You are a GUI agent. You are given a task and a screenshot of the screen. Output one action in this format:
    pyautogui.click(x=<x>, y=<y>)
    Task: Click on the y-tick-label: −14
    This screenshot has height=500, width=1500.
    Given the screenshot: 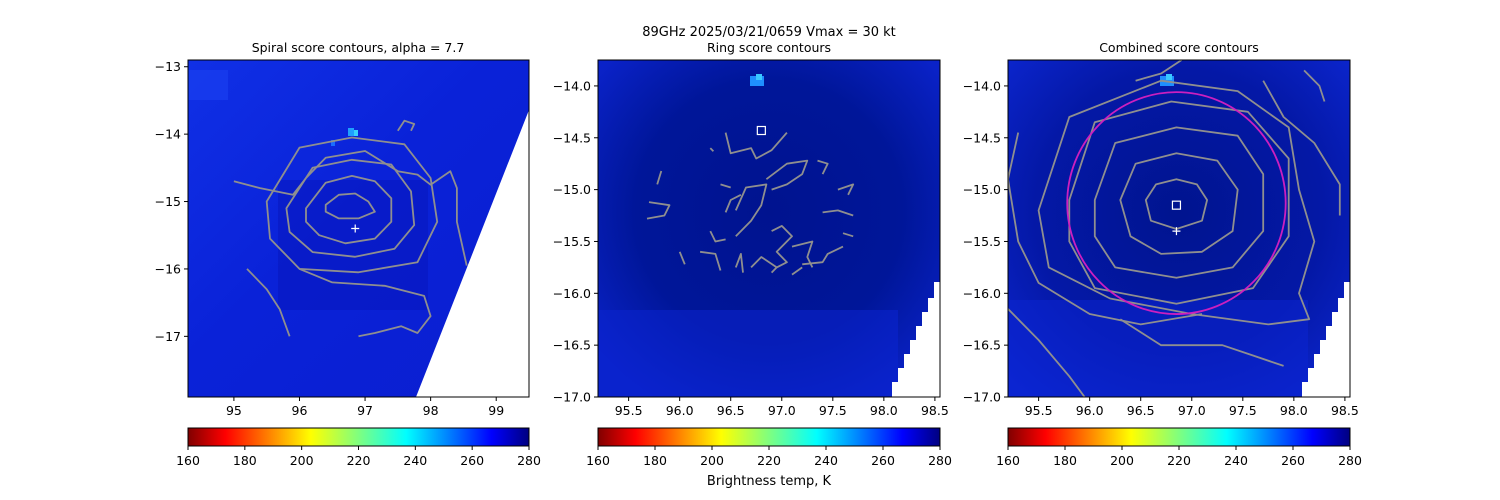 What is the action you would take?
    pyautogui.click(x=168, y=134)
    